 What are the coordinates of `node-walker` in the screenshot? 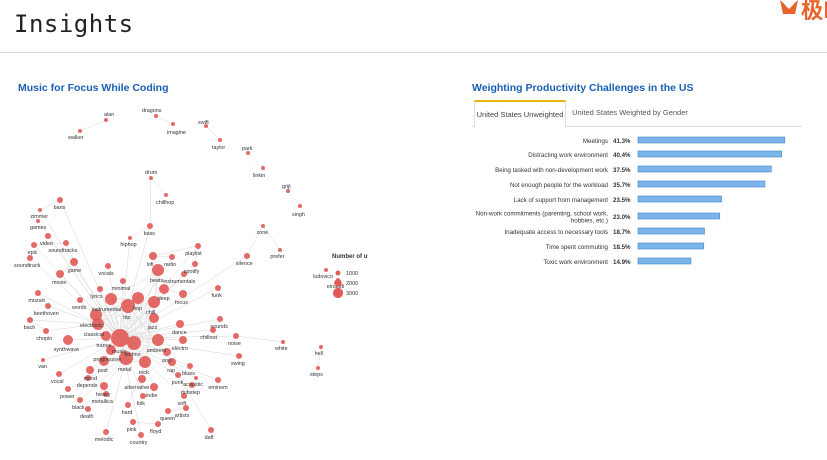 It's located at (80, 131).